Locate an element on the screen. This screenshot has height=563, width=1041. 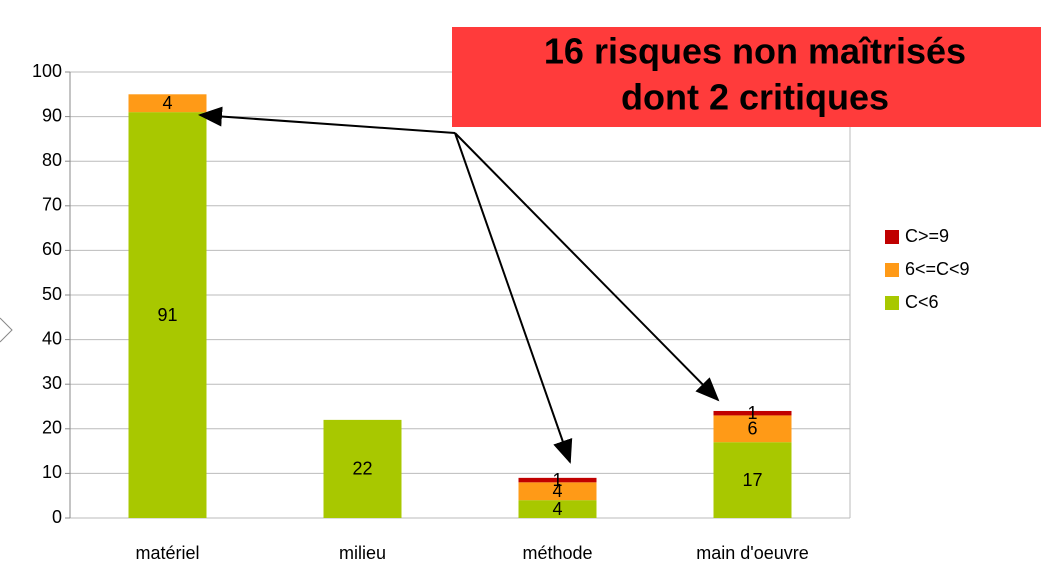
y-tick-label: 0 is located at coordinates (57, 517).